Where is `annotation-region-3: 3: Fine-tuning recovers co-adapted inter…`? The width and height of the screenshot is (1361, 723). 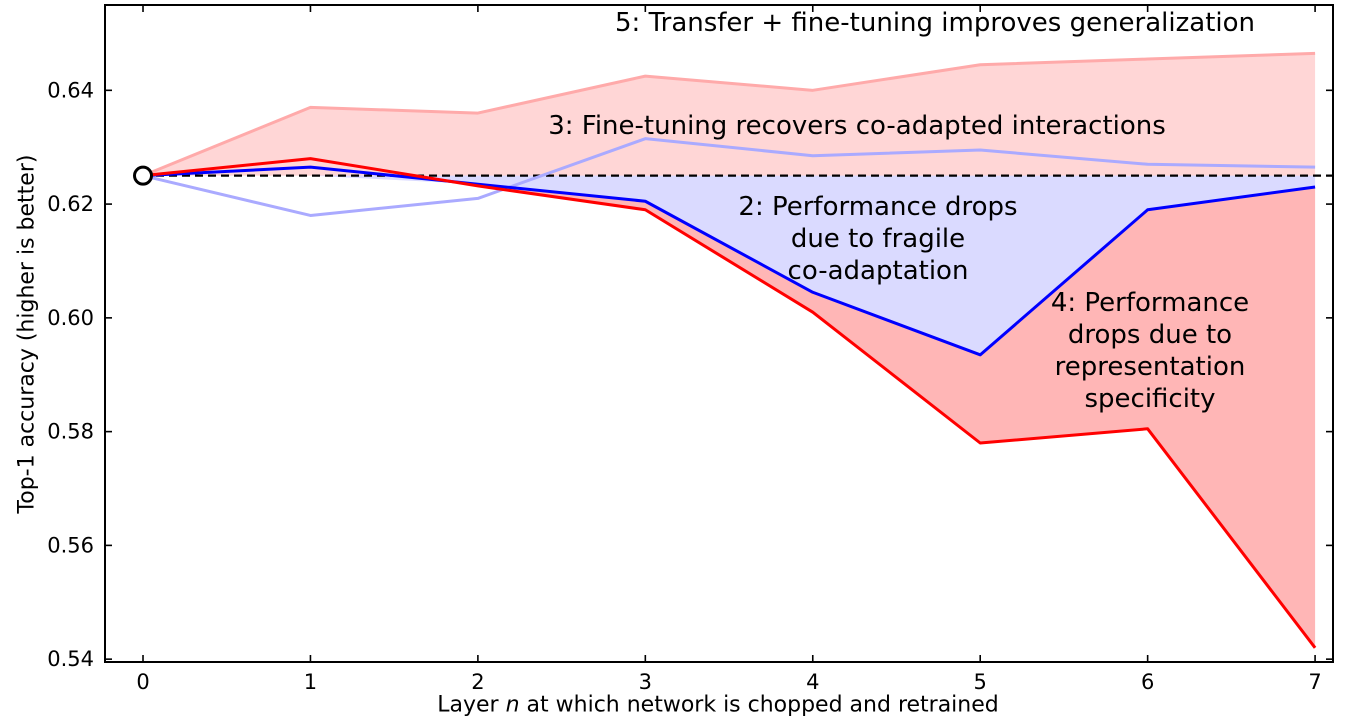 annotation-region-3: 3: Fine-tuning recovers co-adapted inter… is located at coordinates (857, 126).